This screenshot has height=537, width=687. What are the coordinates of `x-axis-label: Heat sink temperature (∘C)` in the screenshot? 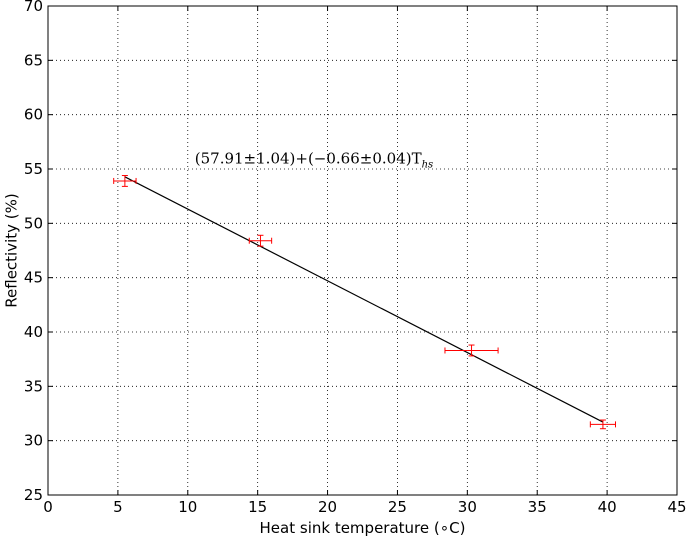 It's located at (363, 528).